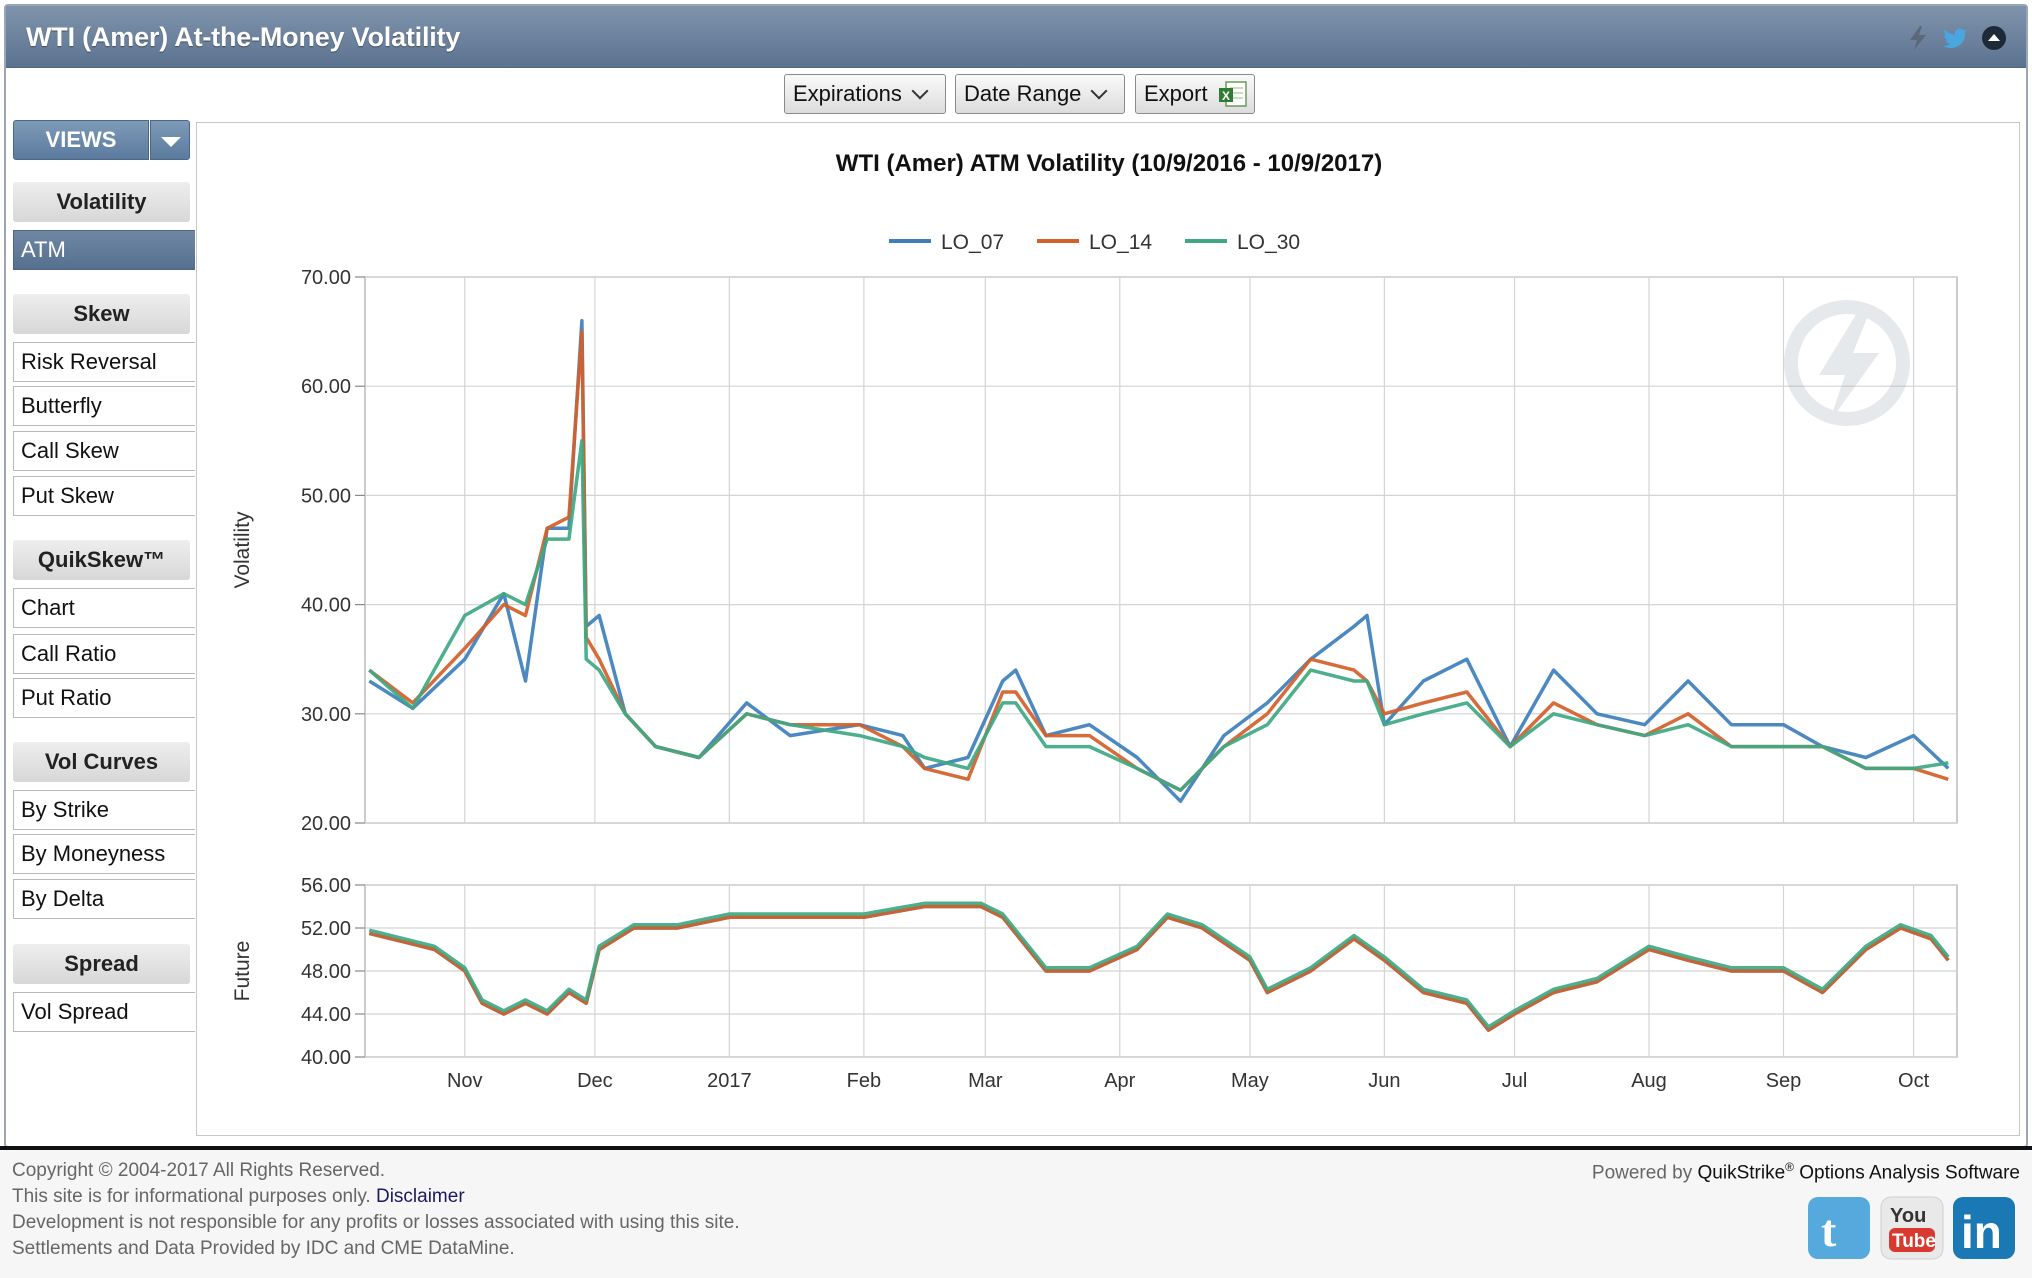  Describe the element at coordinates (104, 451) in the screenshot. I see `sidebar-item-call-skew: Call Skew` at that location.